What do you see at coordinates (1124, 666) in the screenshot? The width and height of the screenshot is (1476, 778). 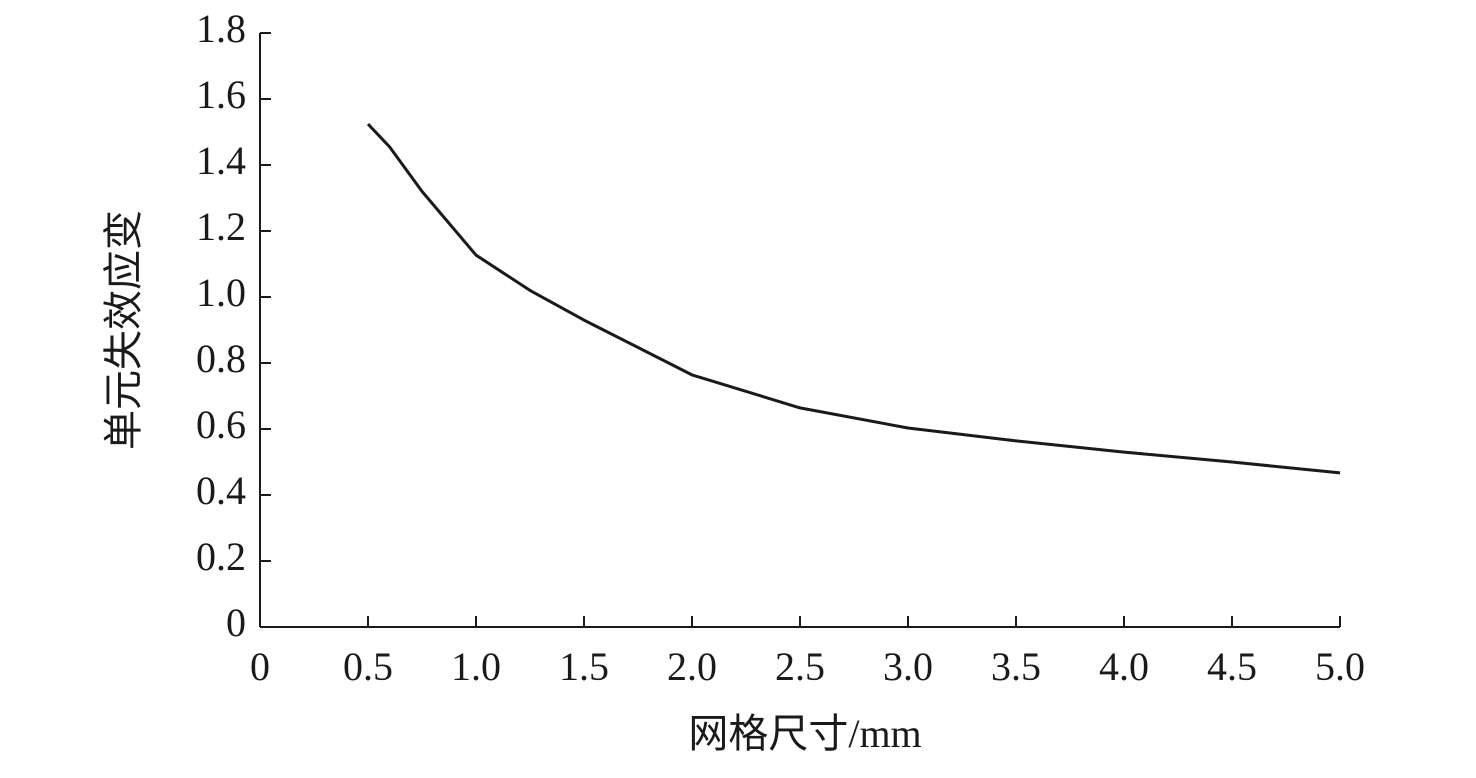 I see `x-tick-label: 4.0` at bounding box center [1124, 666].